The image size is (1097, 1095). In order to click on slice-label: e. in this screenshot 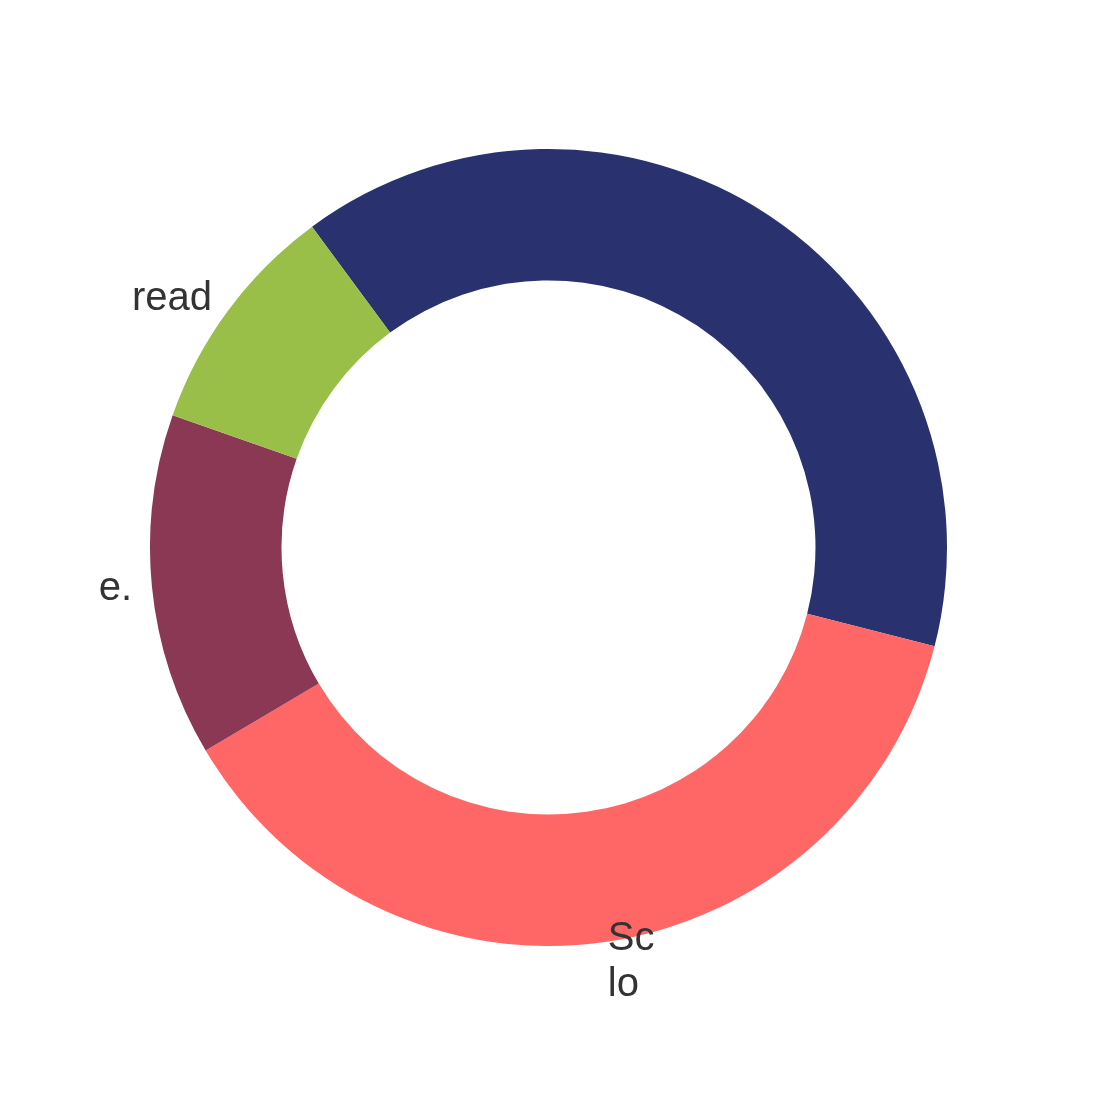, I will do `click(115, 585)`.